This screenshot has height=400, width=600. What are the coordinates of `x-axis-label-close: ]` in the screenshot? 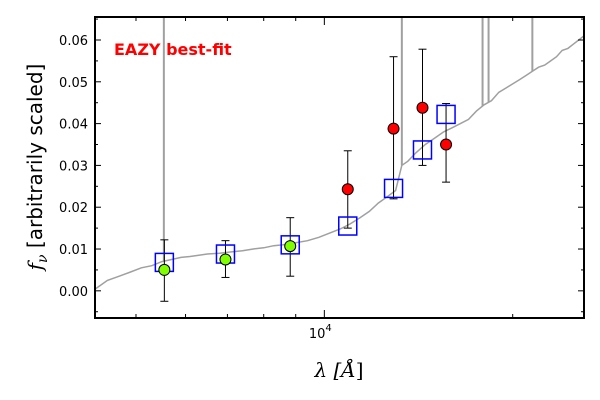 It's located at (360, 370).